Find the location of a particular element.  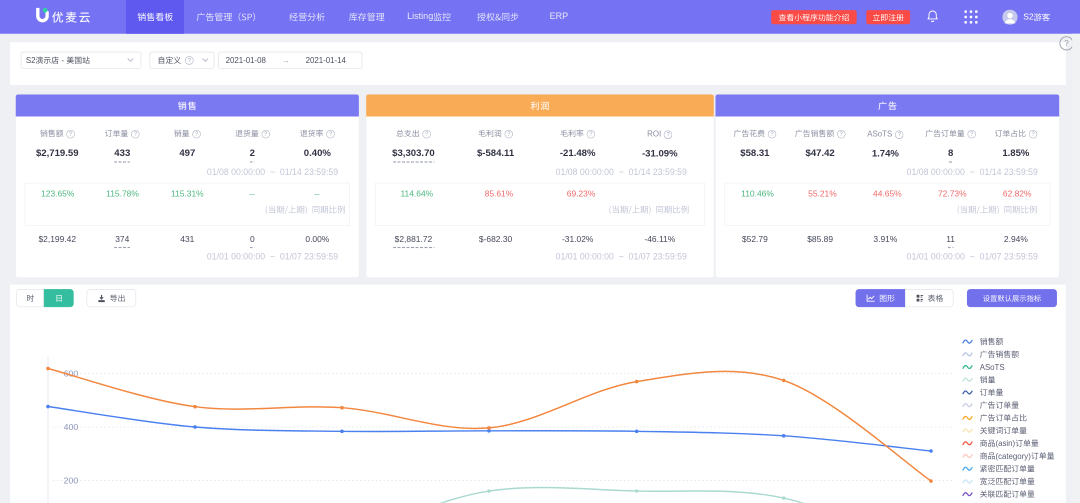

svg-text: 400 is located at coordinates (71, 427).